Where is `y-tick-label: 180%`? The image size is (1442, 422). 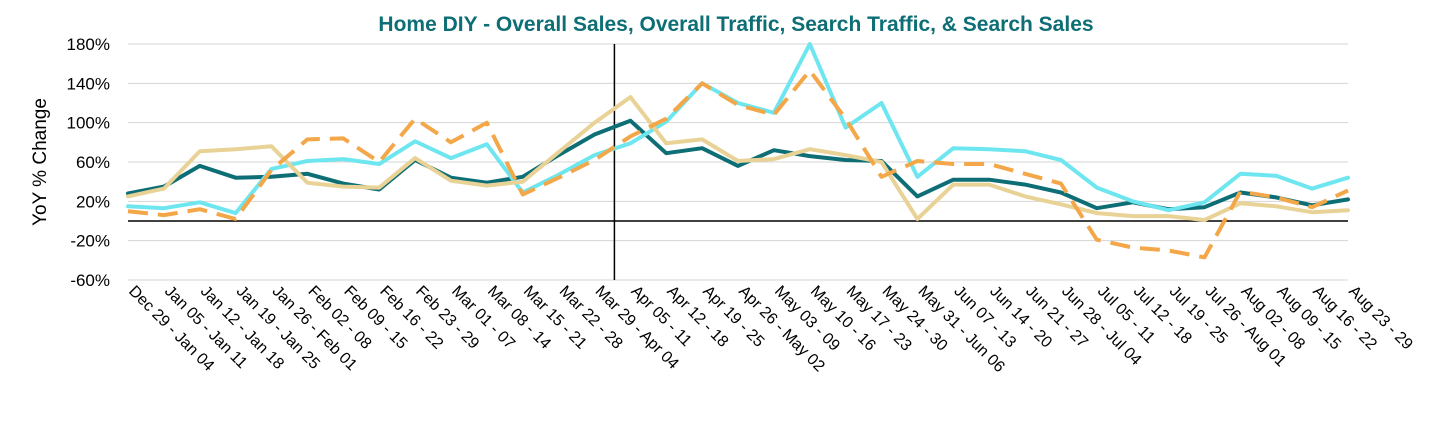
y-tick-label: 180% is located at coordinates (88, 44).